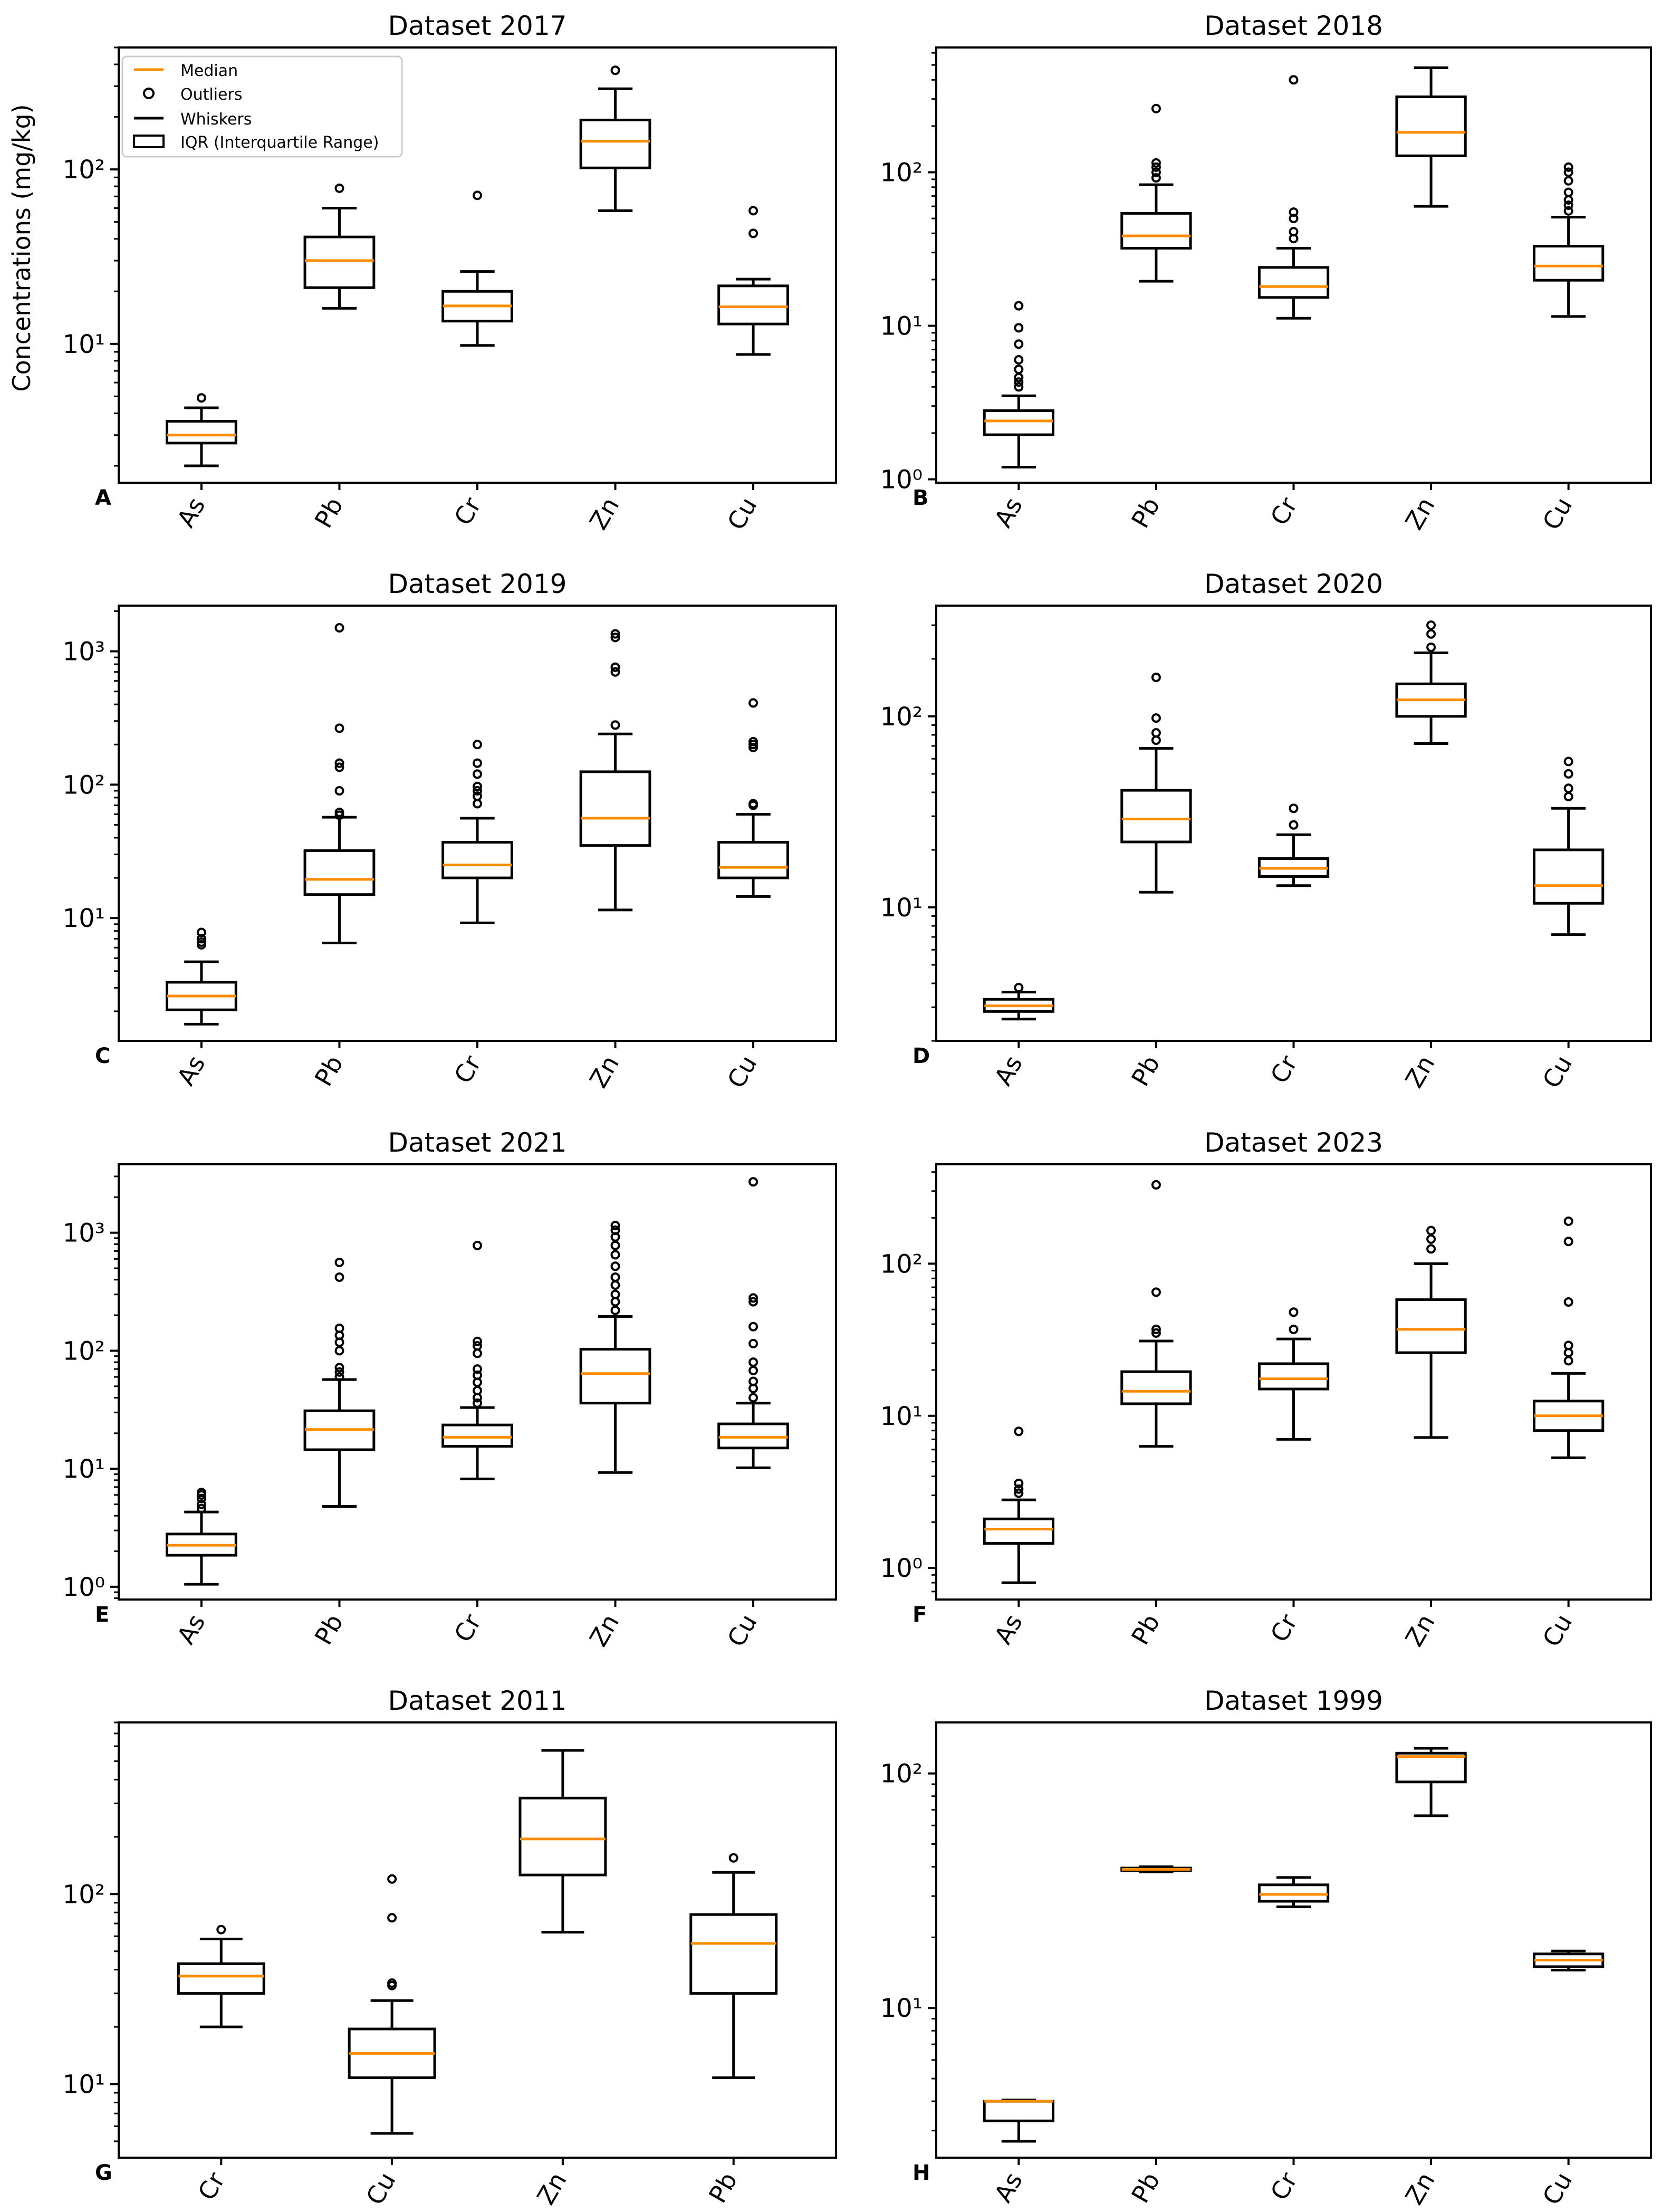 The height and width of the screenshot is (2212, 1671). I want to click on plot-frame, so click(477, 1940).